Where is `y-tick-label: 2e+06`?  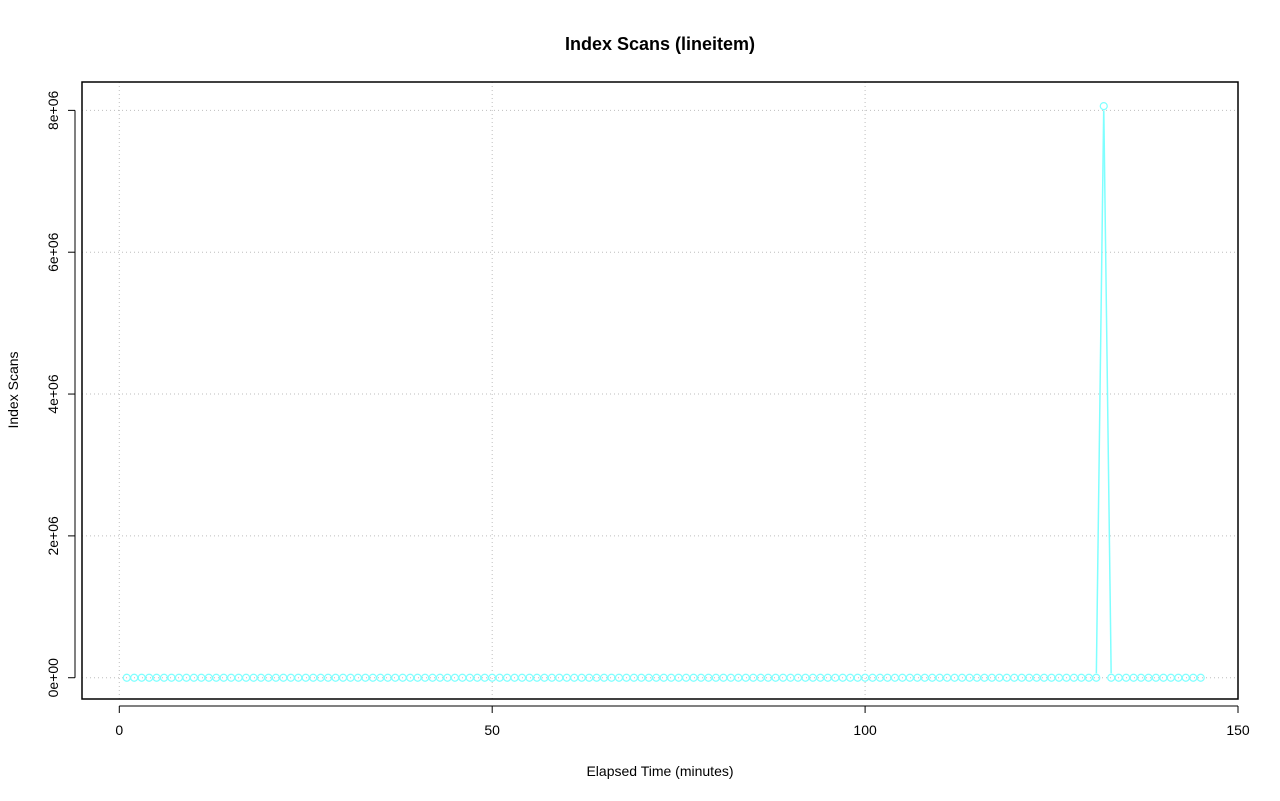
y-tick-label: 2e+06 is located at coordinates (53, 536).